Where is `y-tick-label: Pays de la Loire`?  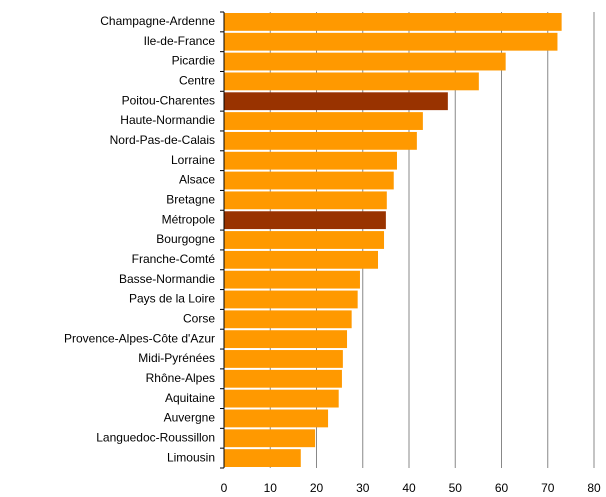
y-tick-label: Pays de la Loire is located at coordinates (172, 299).